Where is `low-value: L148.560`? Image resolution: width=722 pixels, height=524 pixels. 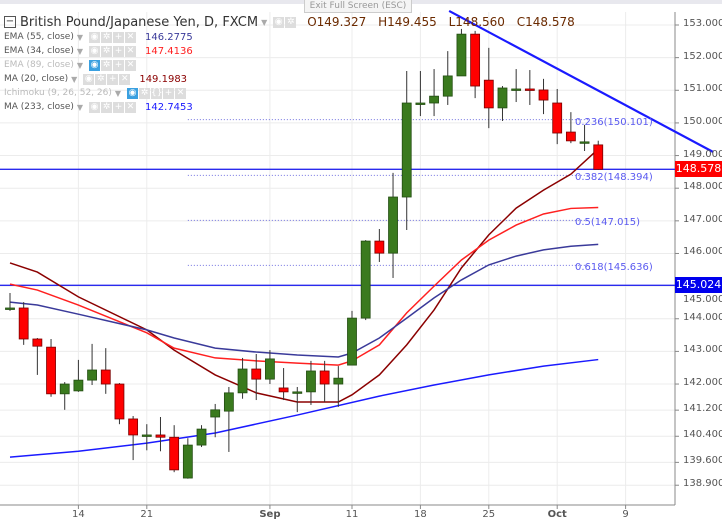 low-value: L148.560 is located at coordinates (476, 21).